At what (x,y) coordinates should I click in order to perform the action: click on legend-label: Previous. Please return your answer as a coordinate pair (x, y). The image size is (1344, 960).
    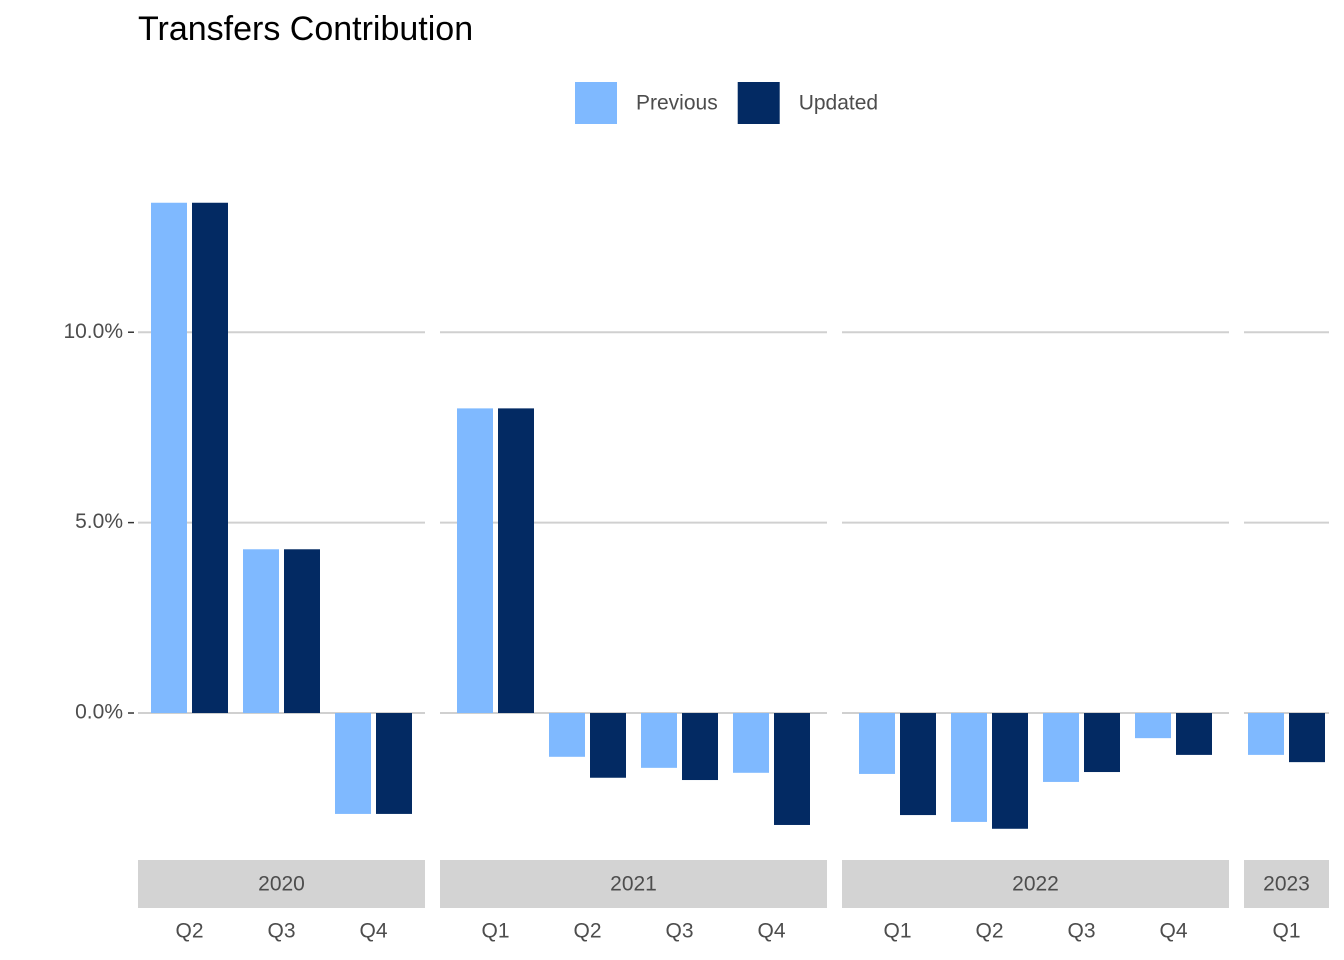
    Looking at the image, I should click on (677, 103).